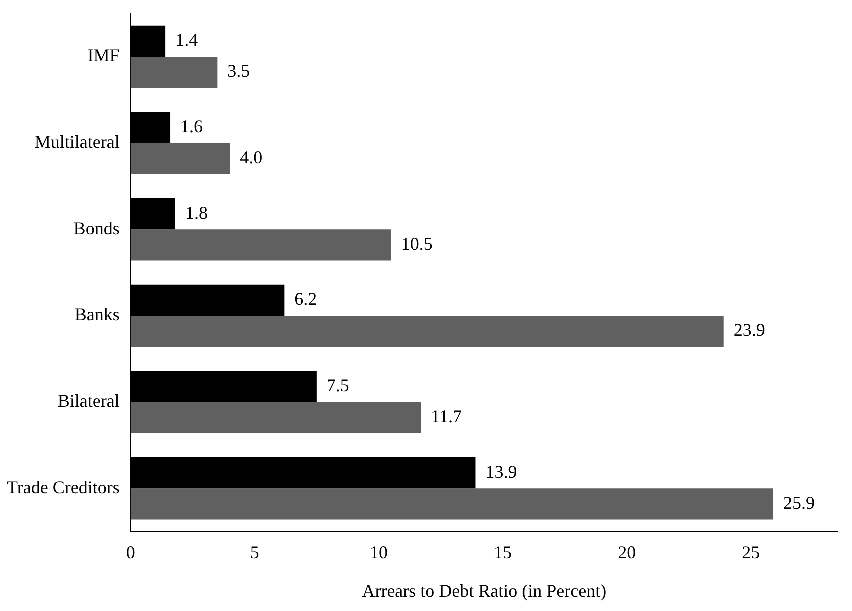 Image resolution: width=852 pixels, height=611 pixels. I want to click on y-tick-label: Bonds, so click(97, 228).